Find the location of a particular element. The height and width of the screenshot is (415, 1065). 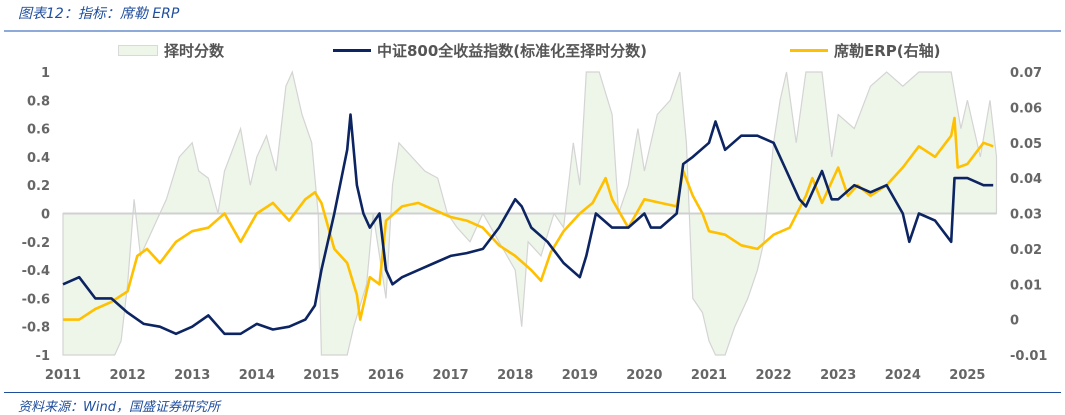

y-left-tick-label: -0.6 is located at coordinates (36, 299).